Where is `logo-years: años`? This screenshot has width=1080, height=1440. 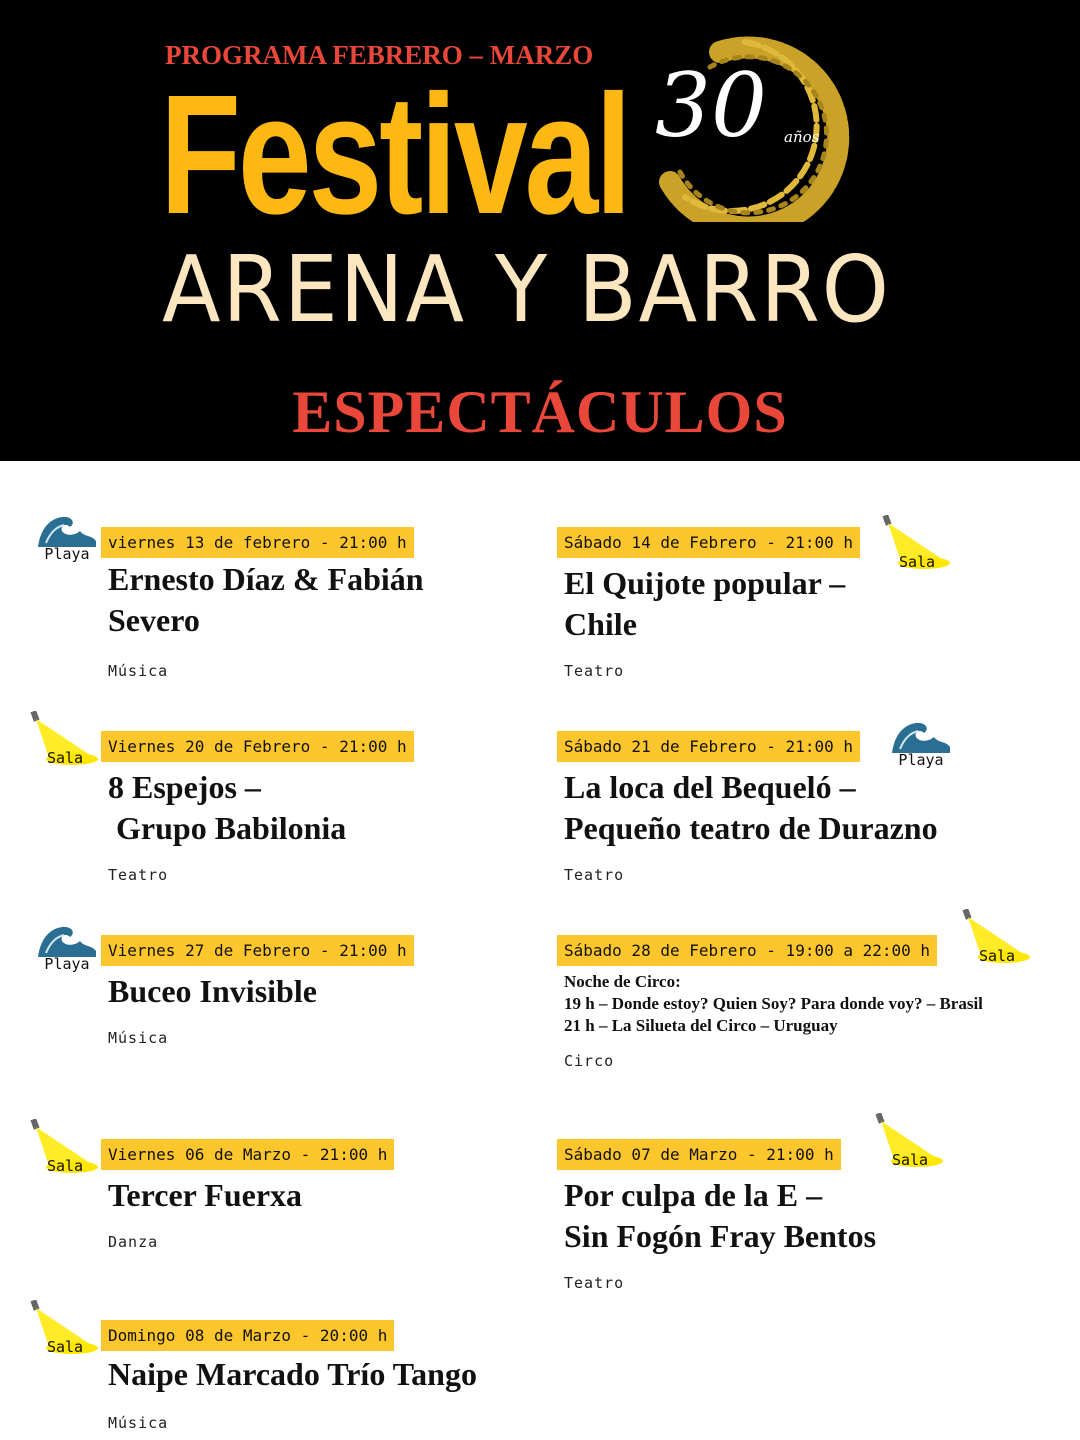
logo-years: años is located at coordinates (802, 137).